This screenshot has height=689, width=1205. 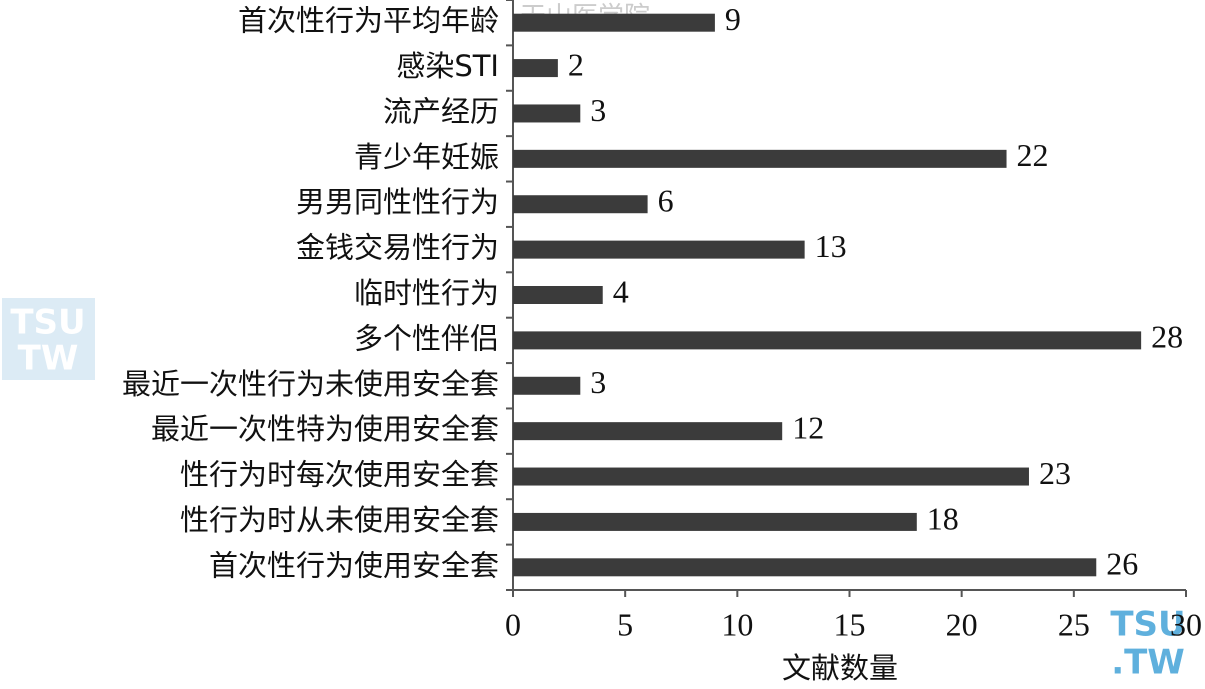 What do you see at coordinates (1167, 337) in the screenshot?
I see `value-label: 28` at bounding box center [1167, 337].